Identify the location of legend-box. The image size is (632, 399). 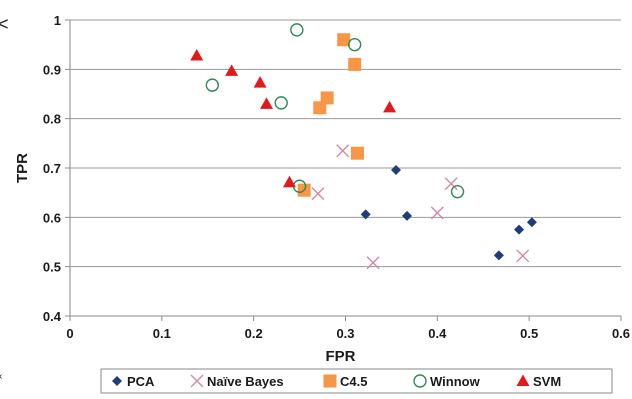
(356, 381).